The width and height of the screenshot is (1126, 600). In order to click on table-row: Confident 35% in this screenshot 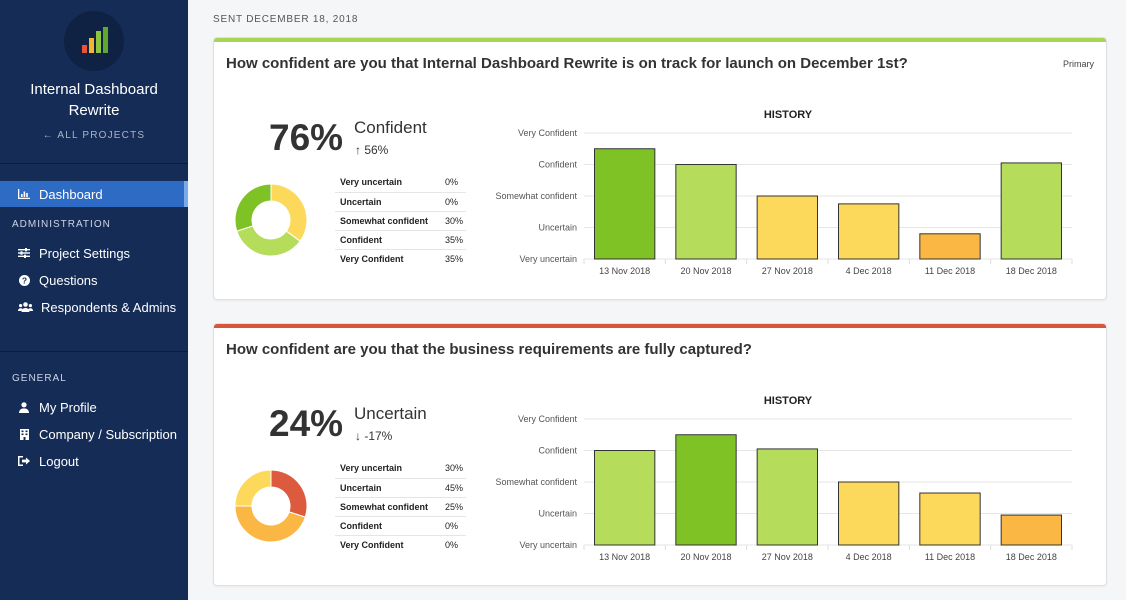, I will do `click(400, 240)`.